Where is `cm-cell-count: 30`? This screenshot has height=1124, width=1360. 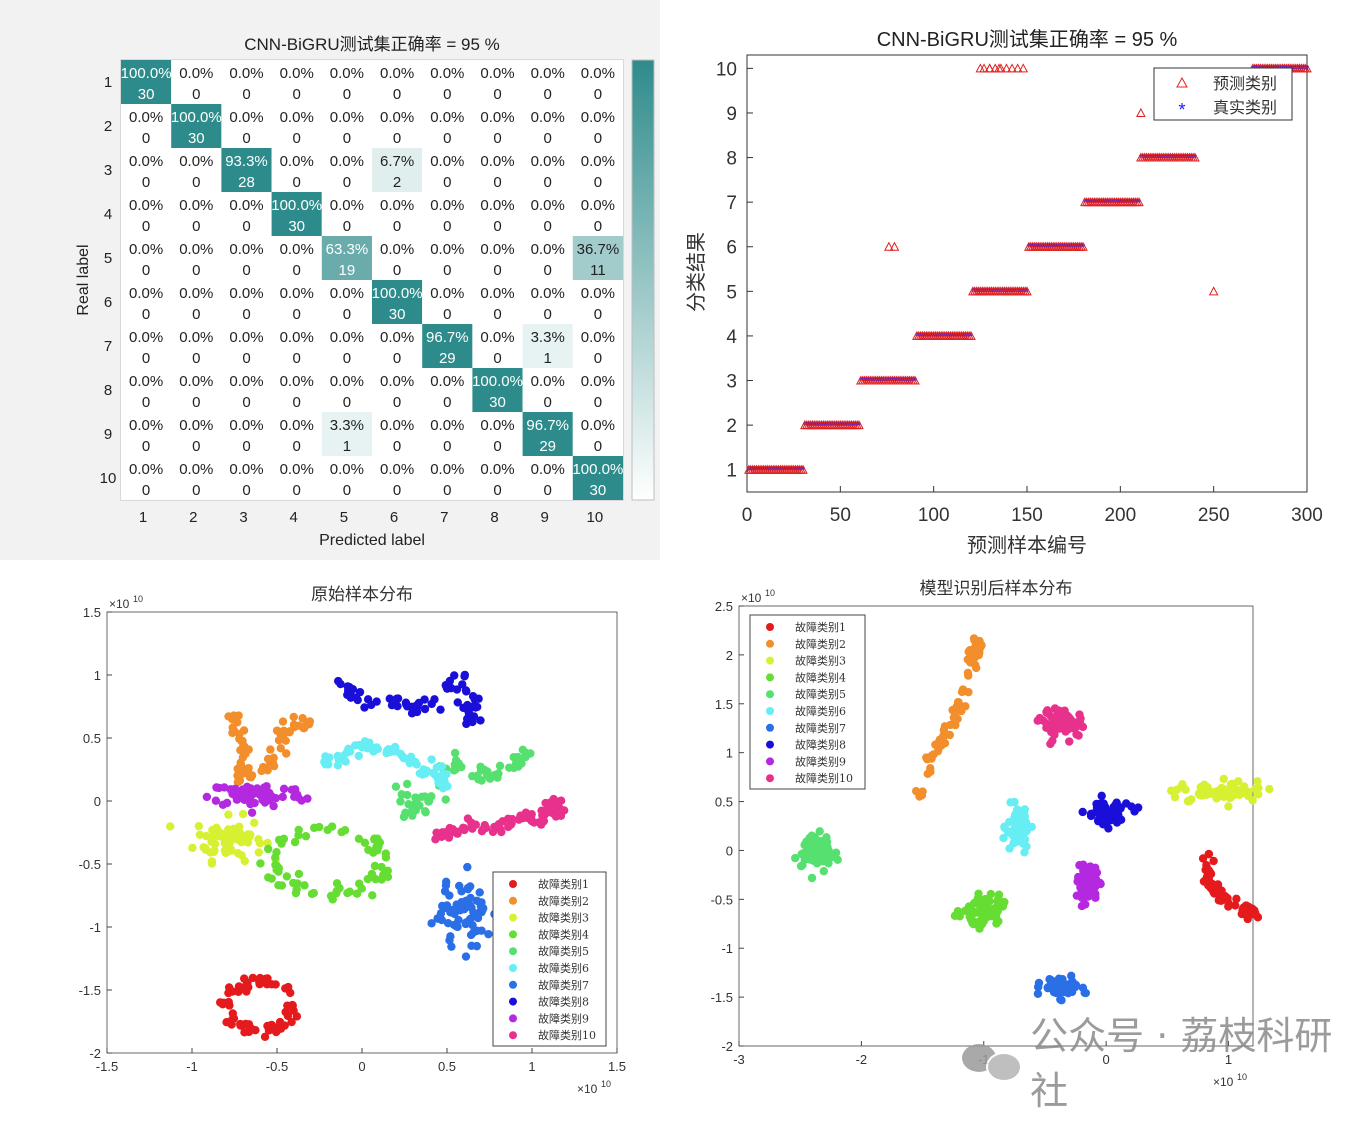 cm-cell-count: 30 is located at coordinates (146, 94).